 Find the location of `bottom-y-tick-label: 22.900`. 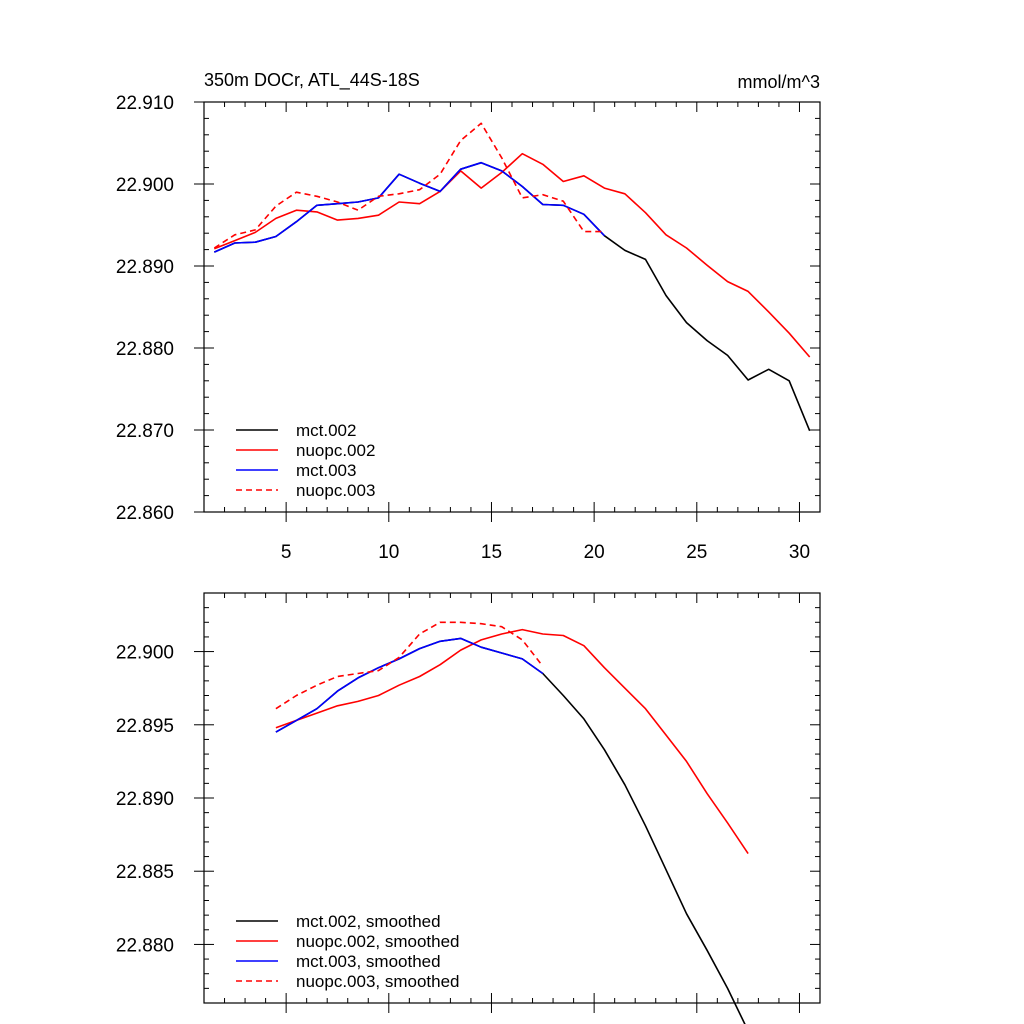

bottom-y-tick-label: 22.900 is located at coordinates (145, 653).